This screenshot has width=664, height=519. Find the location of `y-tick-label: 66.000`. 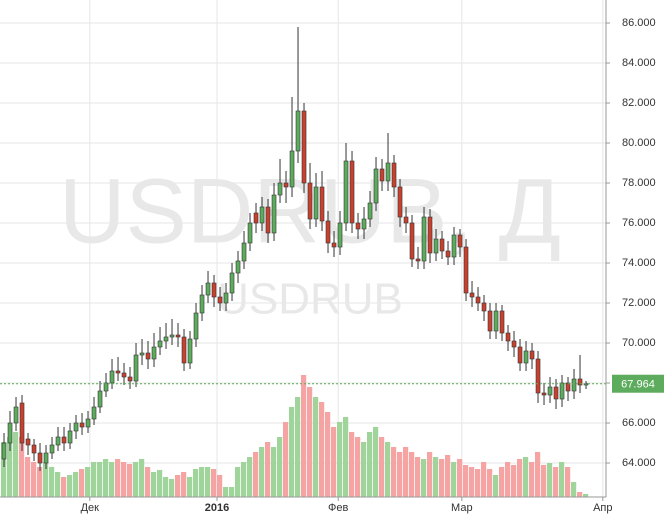

y-tick-label: 66.000 is located at coordinates (639, 423).